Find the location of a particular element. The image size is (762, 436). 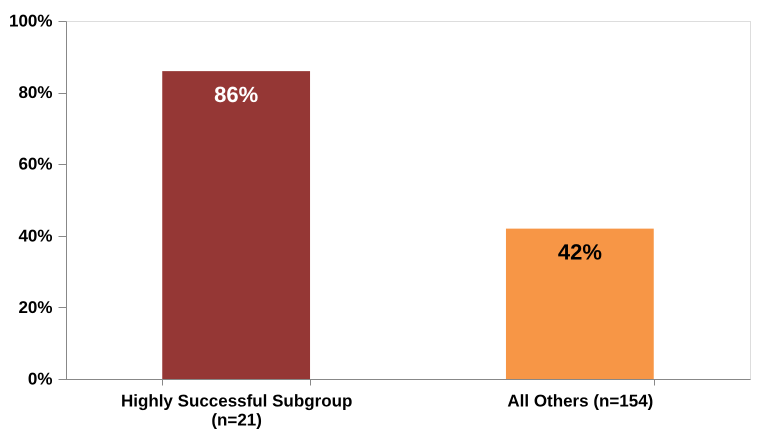

y-tick-label: 100% is located at coordinates (30, 21).